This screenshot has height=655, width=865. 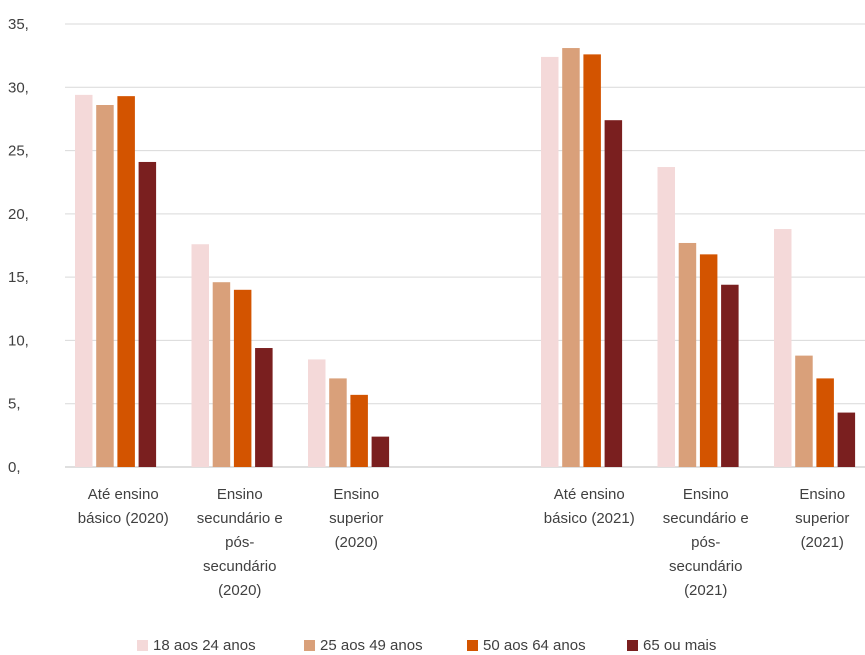 I want to click on x-category-label: Ensino secundário e pós-secundário (2020), so click(x=240, y=542).